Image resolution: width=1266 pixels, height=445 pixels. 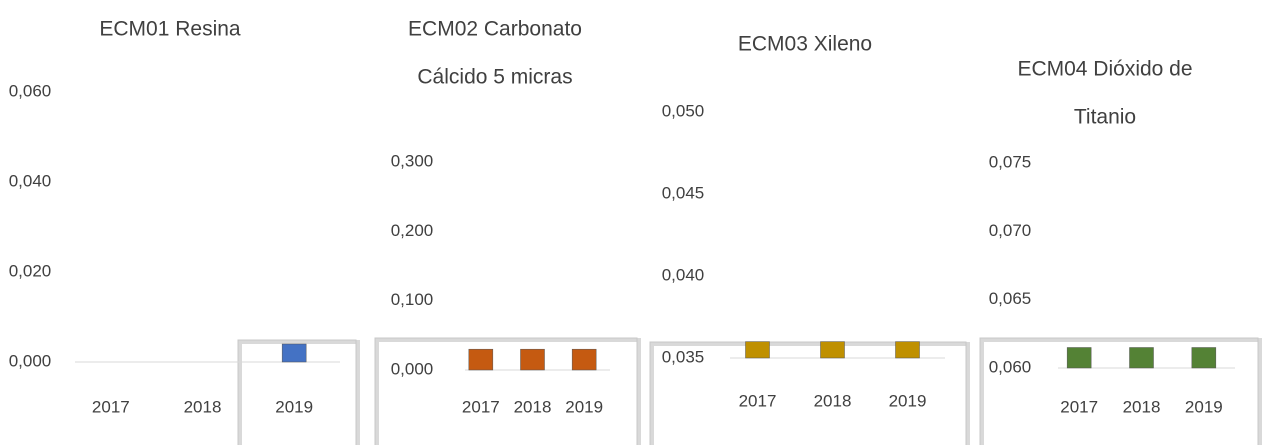 I want to click on chart-title: ECM03 Xileno, so click(x=805, y=44).